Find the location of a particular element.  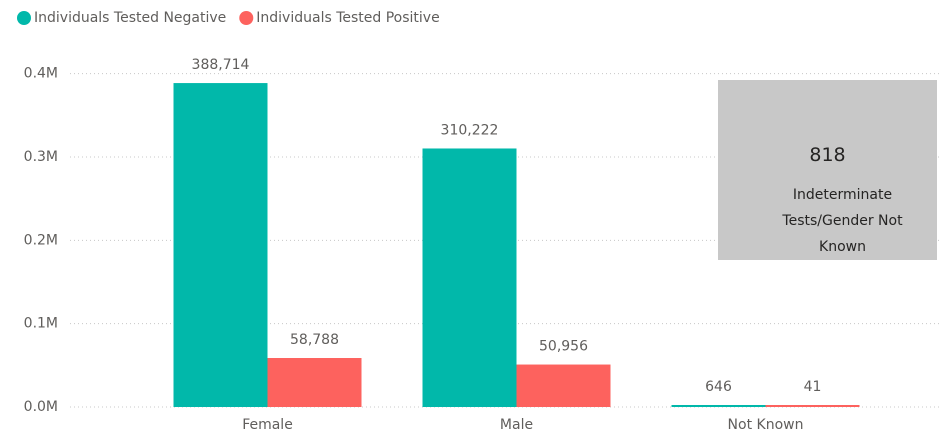

x-tick-label: Not Known is located at coordinates (766, 425).